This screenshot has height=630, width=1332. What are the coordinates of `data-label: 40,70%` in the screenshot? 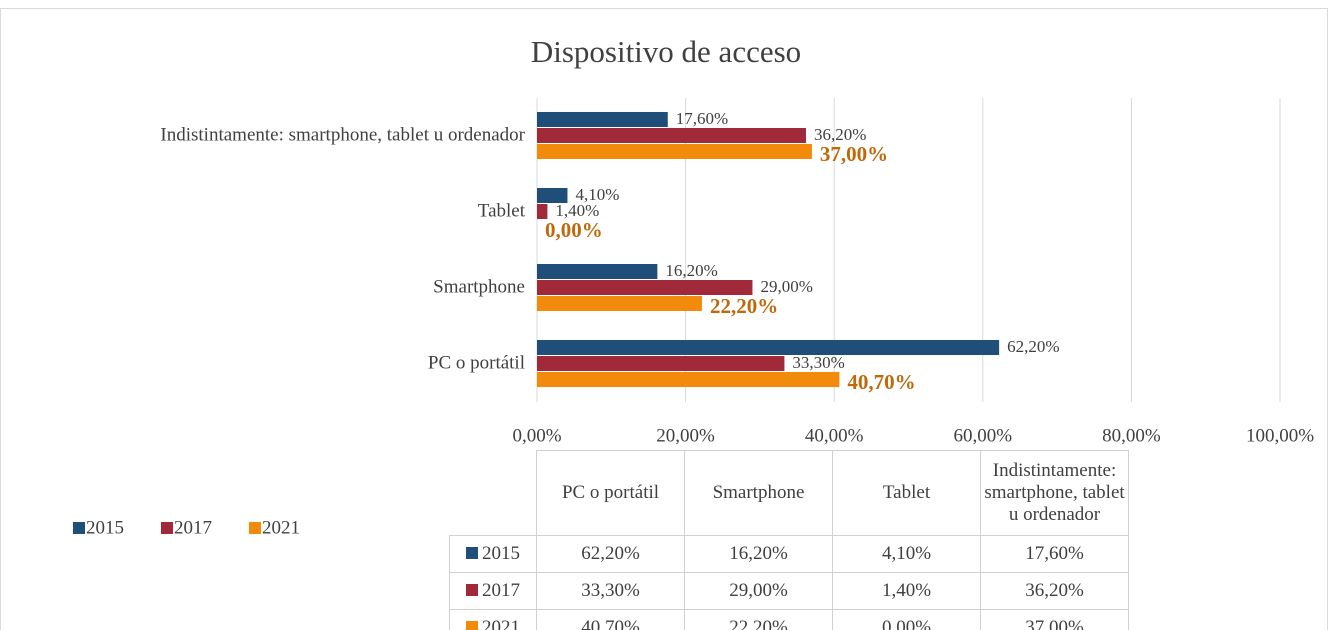 It's located at (881, 382).